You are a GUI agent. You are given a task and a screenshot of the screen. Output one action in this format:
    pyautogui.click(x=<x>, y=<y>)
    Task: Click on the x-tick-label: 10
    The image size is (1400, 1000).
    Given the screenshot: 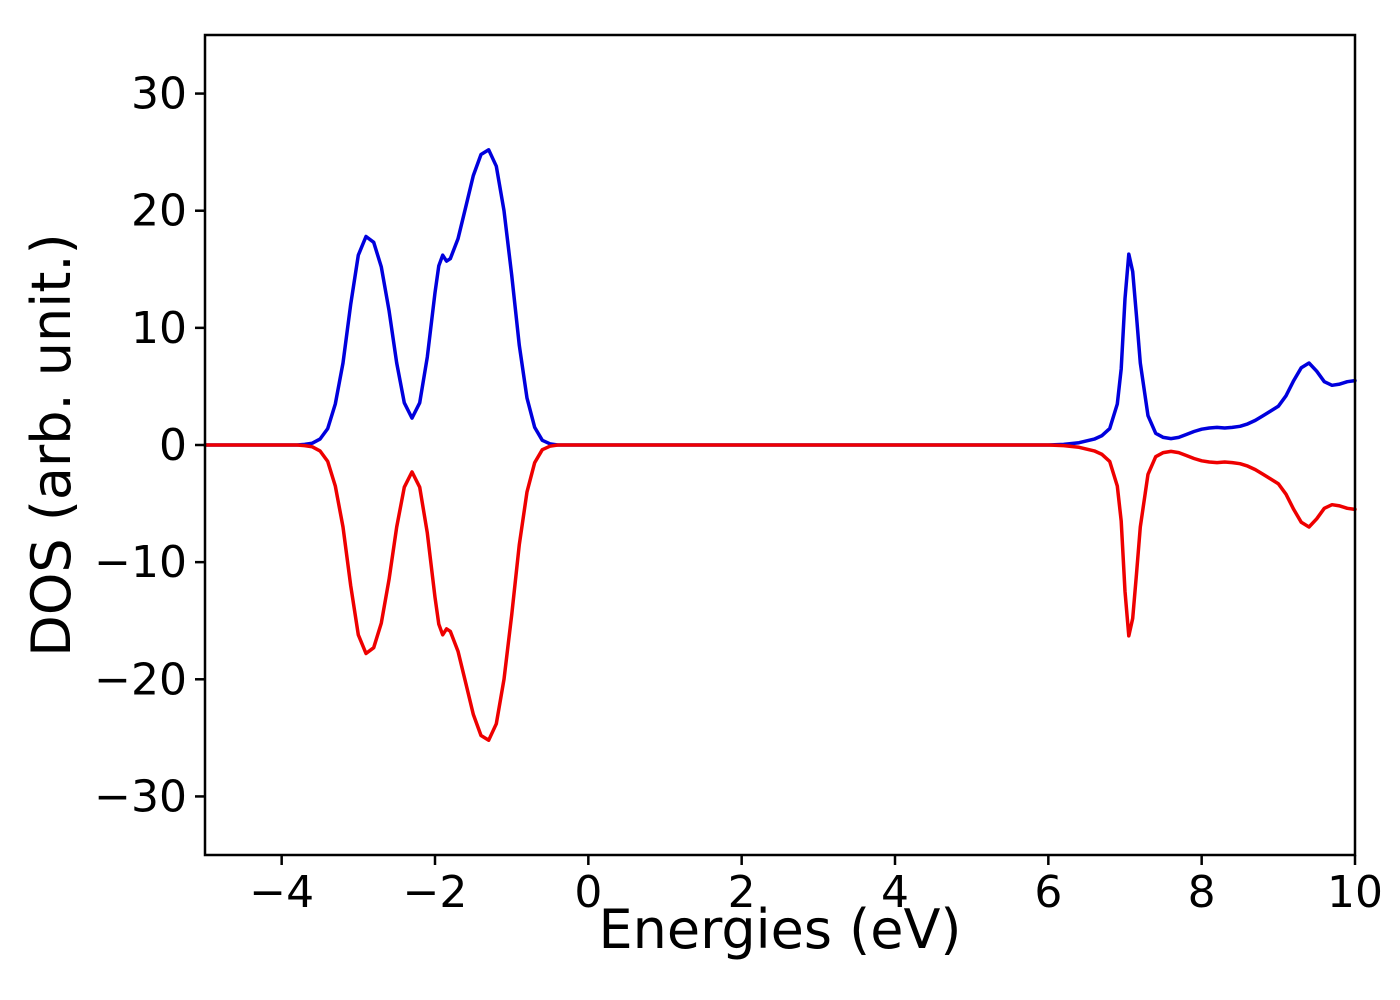 What is the action you would take?
    pyautogui.click(x=1355, y=892)
    